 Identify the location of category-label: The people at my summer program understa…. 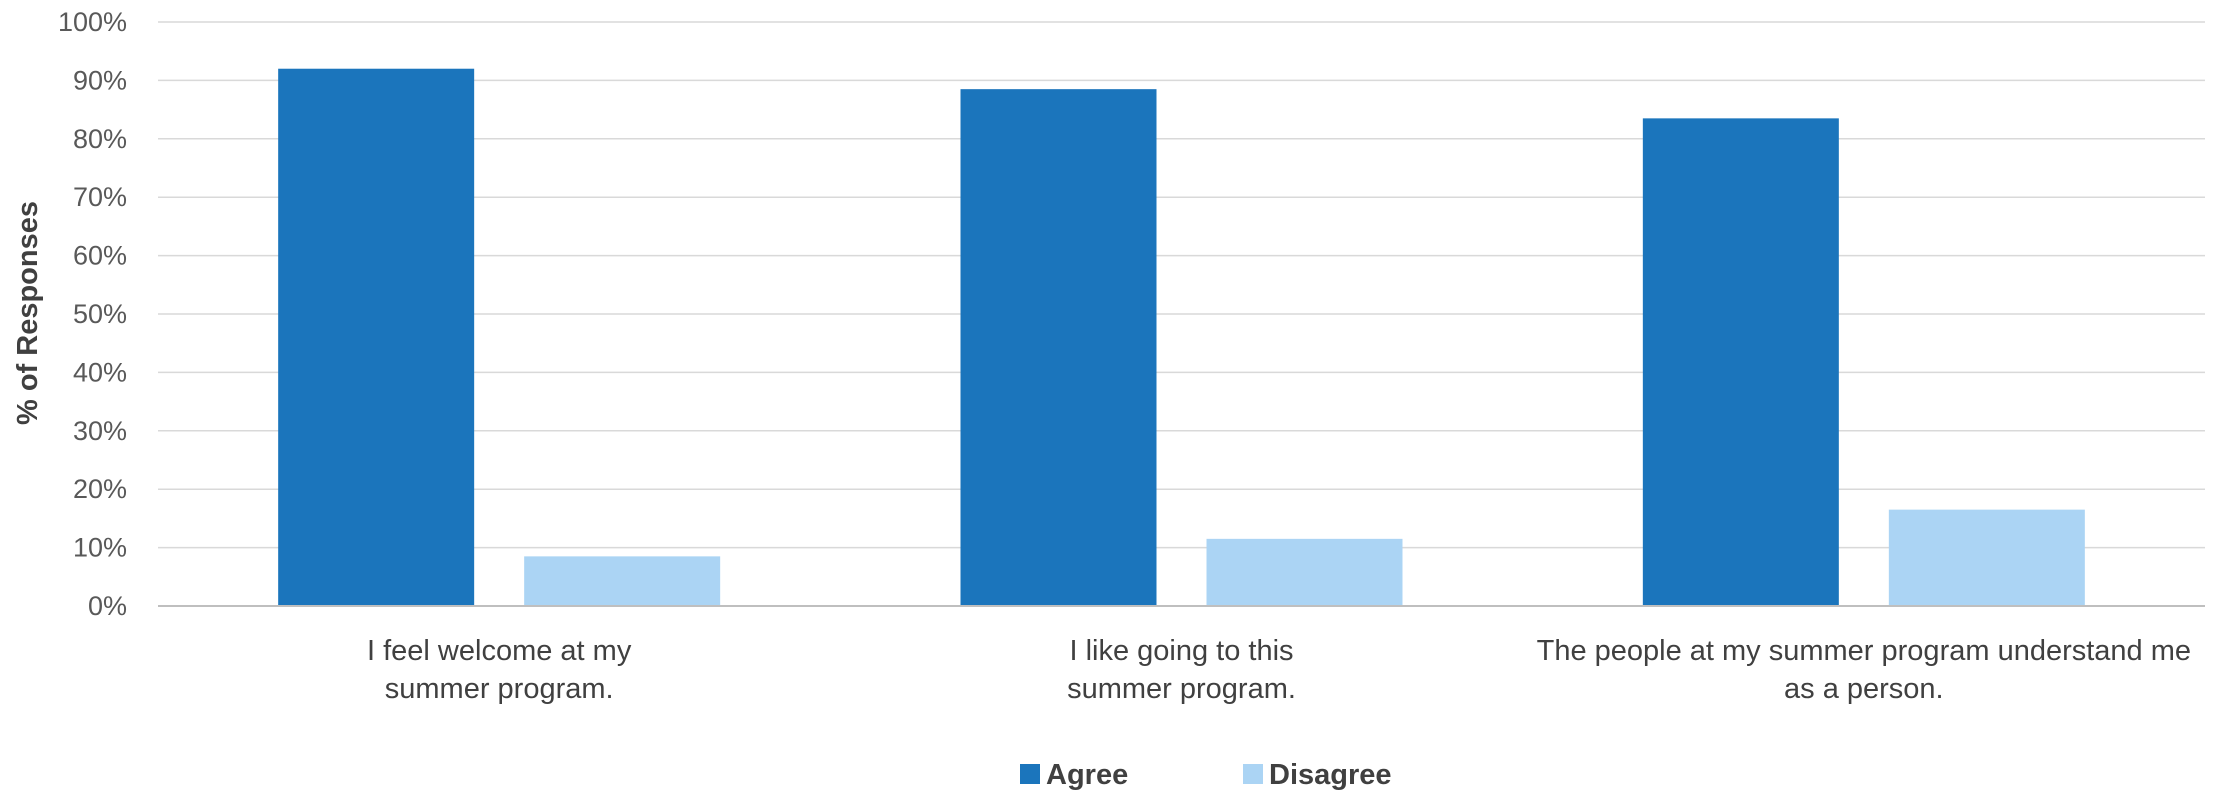
(1864, 651).